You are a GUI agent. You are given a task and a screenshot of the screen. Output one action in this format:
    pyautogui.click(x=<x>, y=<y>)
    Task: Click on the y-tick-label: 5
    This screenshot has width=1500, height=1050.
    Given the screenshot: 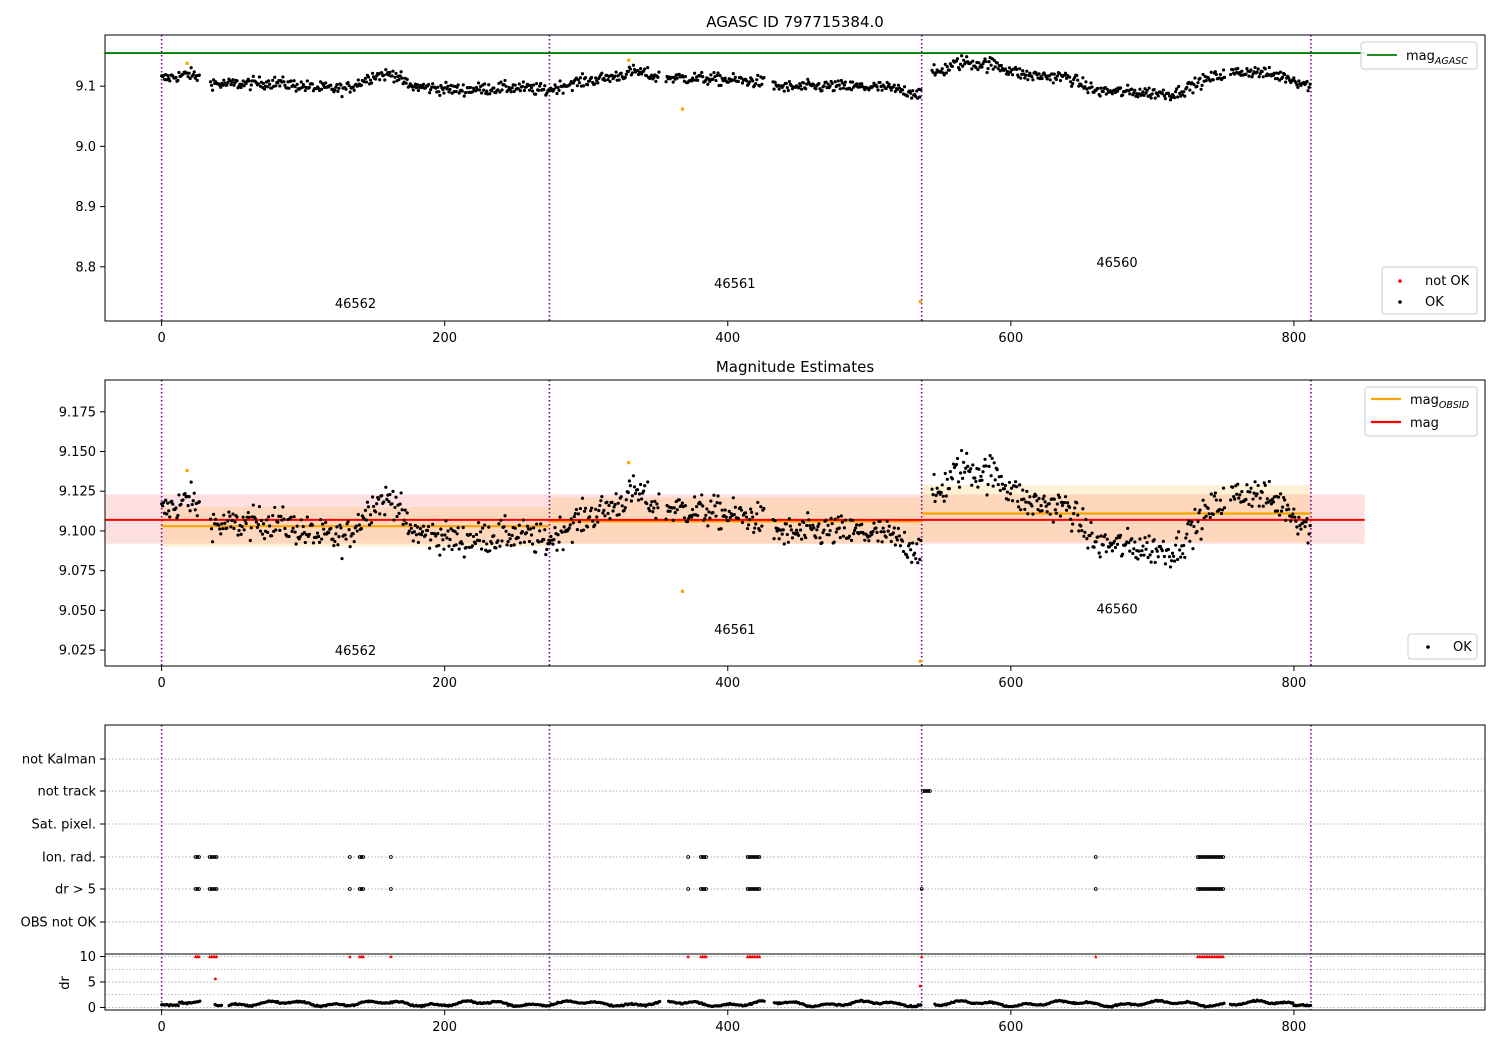 What is the action you would take?
    pyautogui.click(x=92, y=983)
    